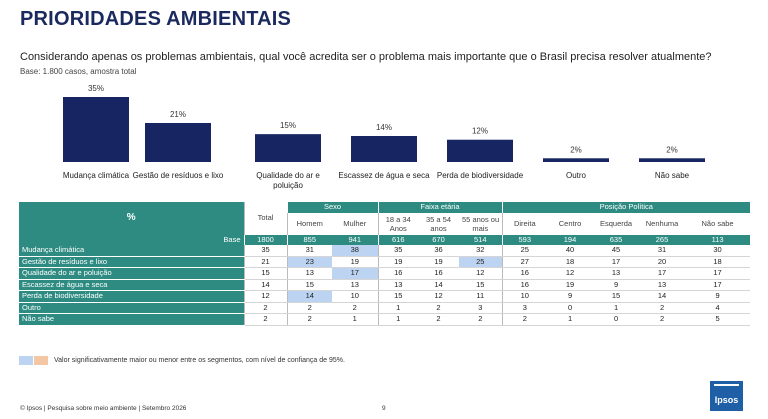 This screenshot has height=419, width=768. What do you see at coordinates (616, 223) in the screenshot?
I see `sub-header-2-2: Esquerda` at bounding box center [616, 223].